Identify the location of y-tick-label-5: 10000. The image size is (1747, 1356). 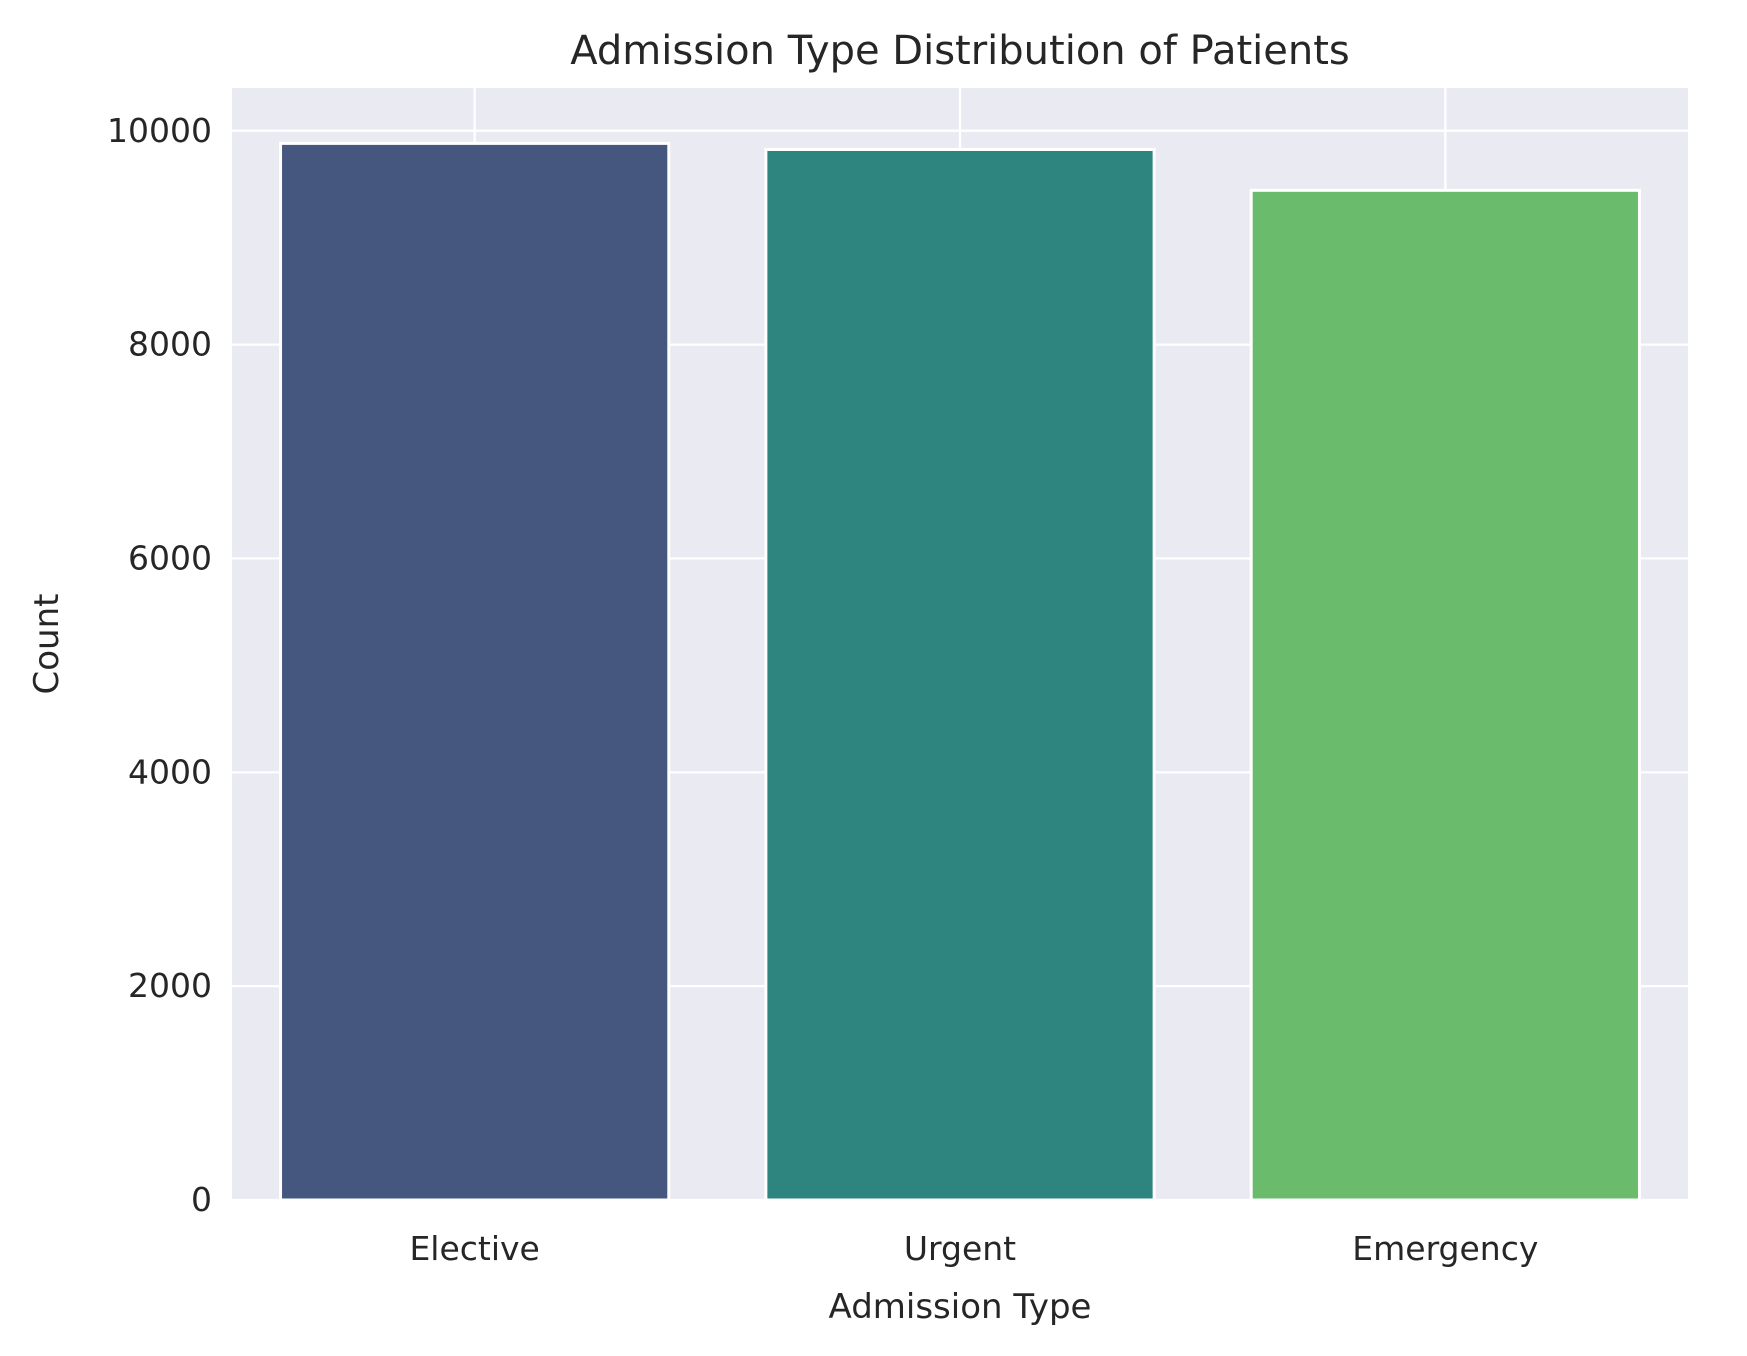
(159, 130).